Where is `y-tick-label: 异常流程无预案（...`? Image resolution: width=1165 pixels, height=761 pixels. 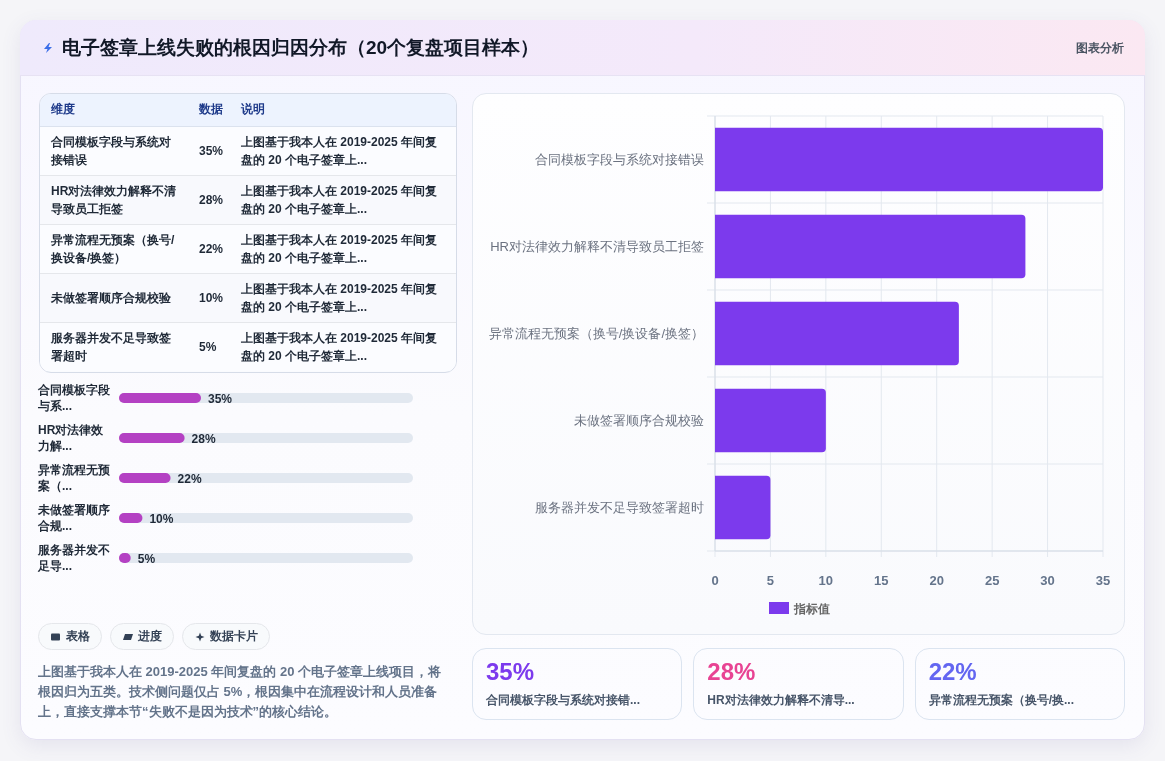
y-tick-label: 异常流程无预案（... is located at coordinates (74, 478).